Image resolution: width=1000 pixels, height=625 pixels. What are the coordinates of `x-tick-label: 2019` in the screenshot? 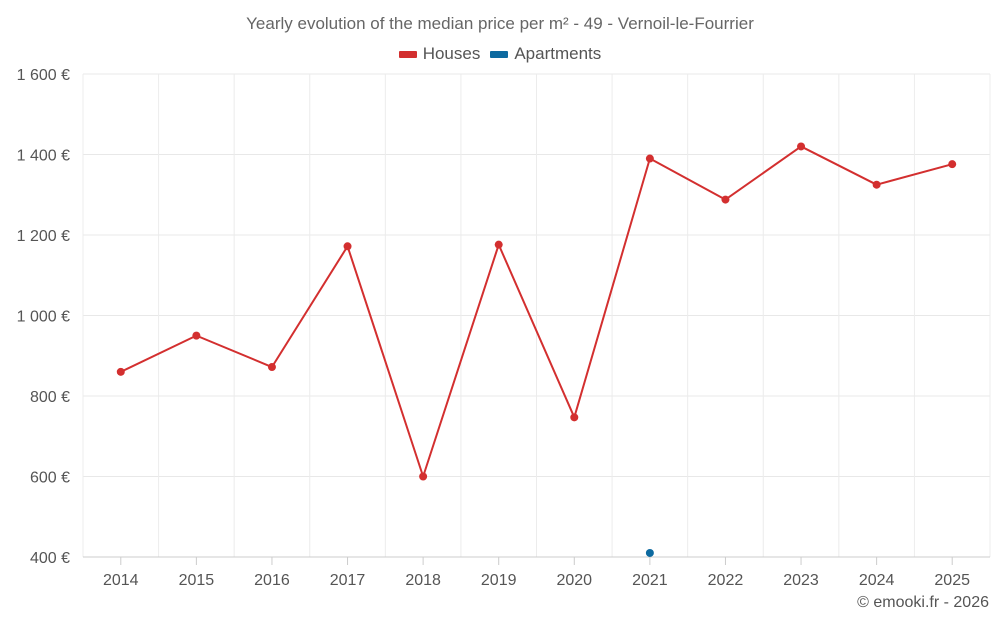 It's located at (499, 580).